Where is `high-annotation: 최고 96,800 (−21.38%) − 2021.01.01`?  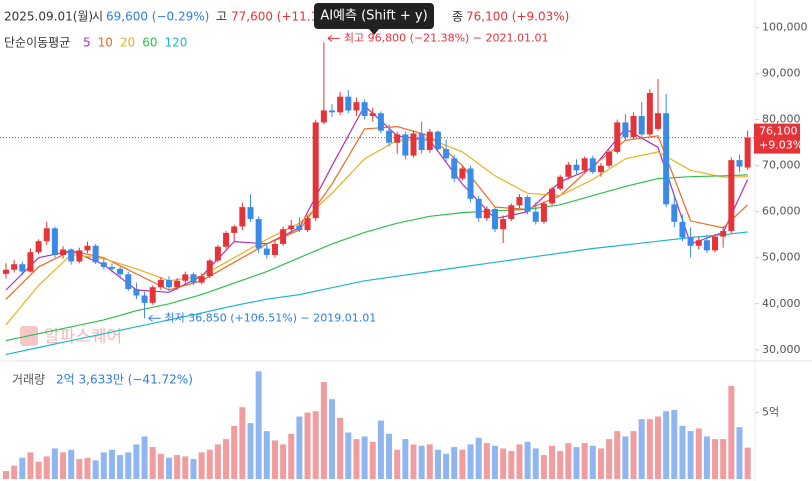
high-annotation: 최고 96,800 (−21.38%) − 2021.01.01 is located at coordinates (446, 37).